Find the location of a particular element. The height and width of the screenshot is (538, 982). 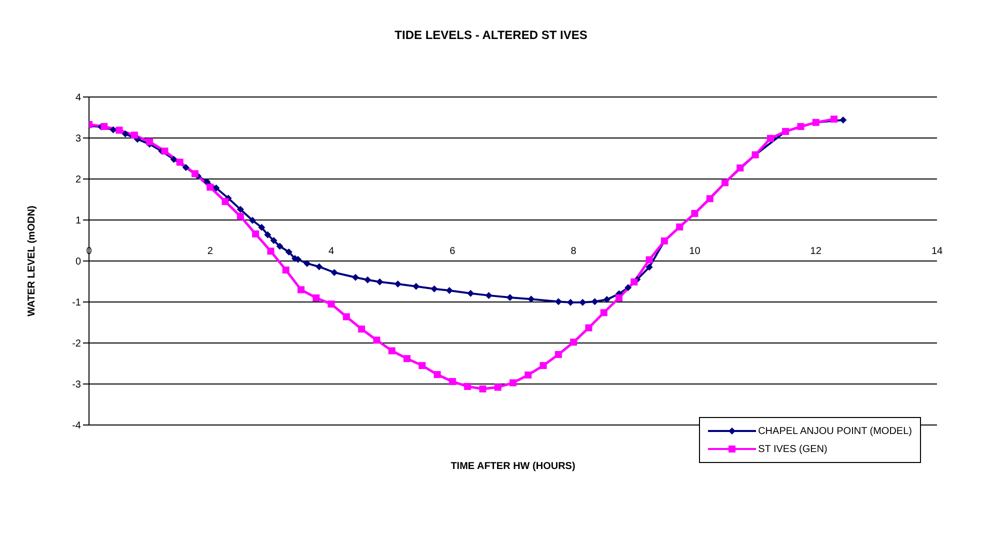

x-tick-label: 12 is located at coordinates (816, 251).